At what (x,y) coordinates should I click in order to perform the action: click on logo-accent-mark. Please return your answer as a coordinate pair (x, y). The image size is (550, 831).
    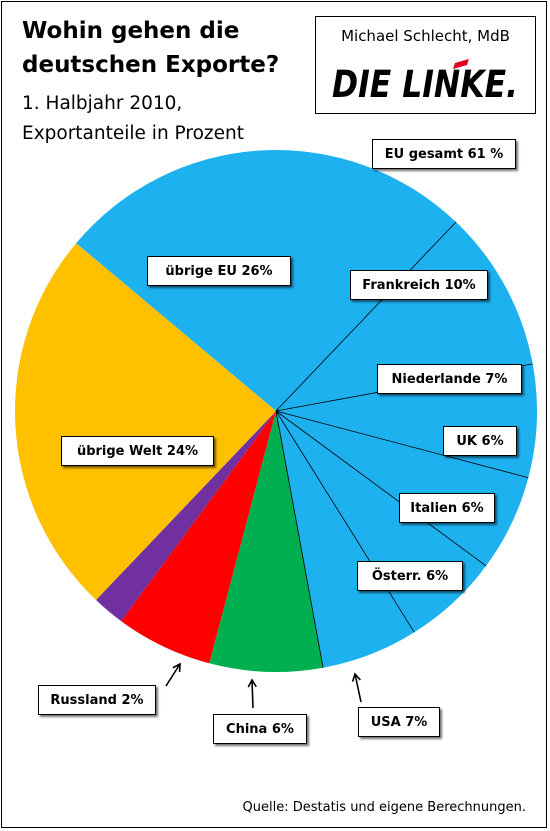
    Looking at the image, I should click on (461, 64).